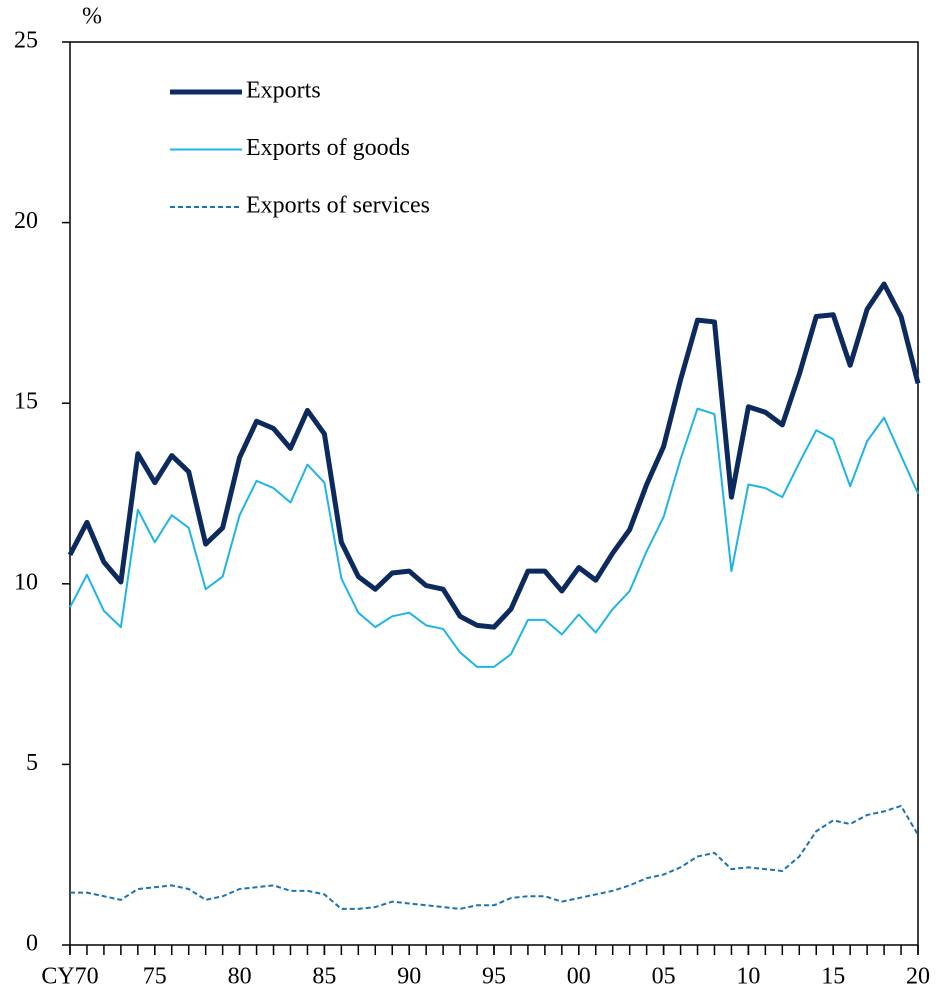  What do you see at coordinates (579, 977) in the screenshot?
I see `x-tick-label: 00` at bounding box center [579, 977].